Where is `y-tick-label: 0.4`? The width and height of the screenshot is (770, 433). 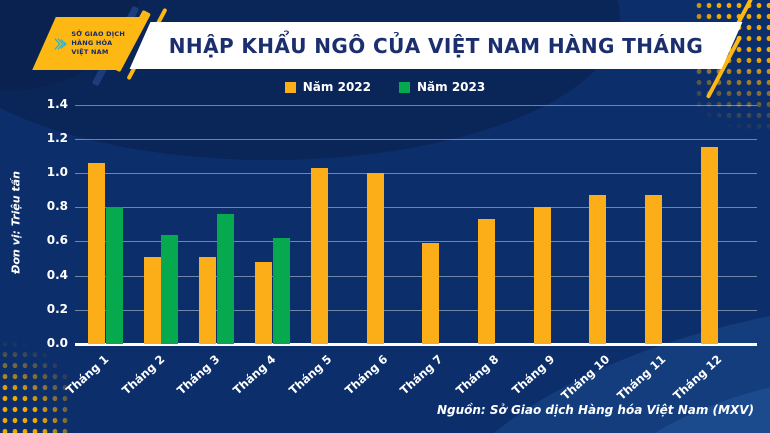
y-tick-label: 0.4 is located at coordinates (57, 274).